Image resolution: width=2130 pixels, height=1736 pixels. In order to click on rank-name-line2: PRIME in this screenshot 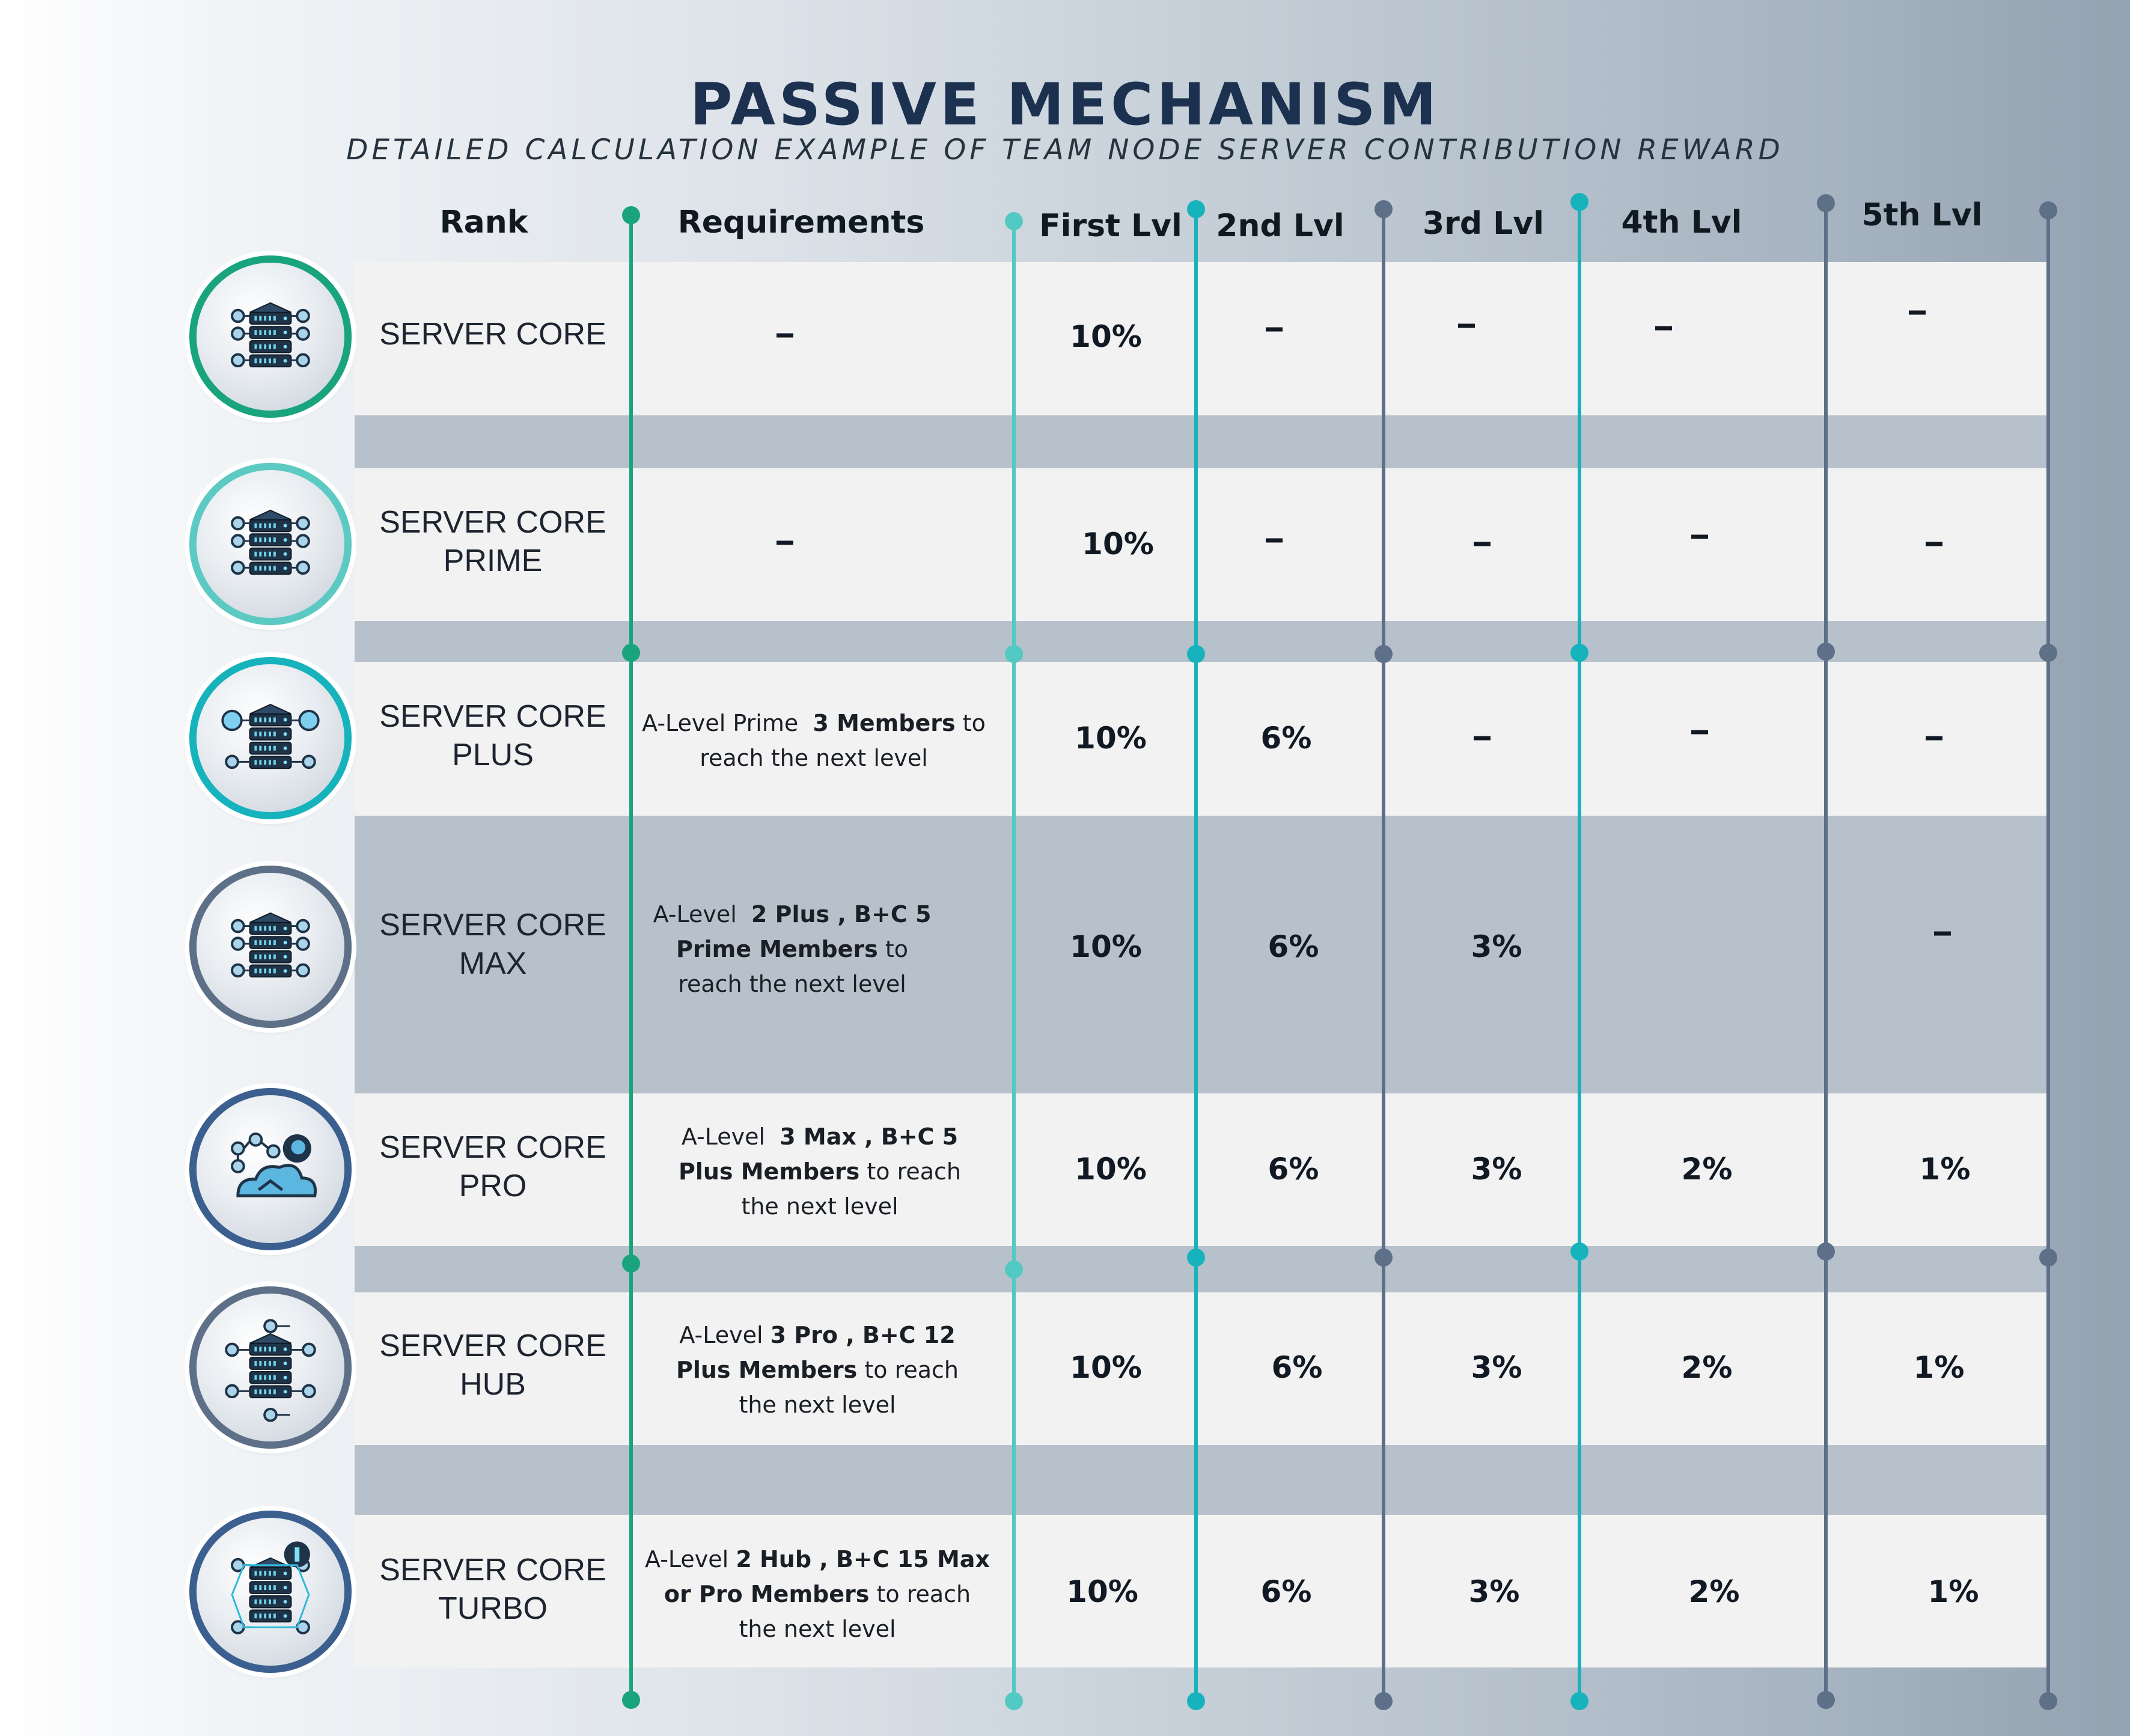, I will do `click(493, 560)`.